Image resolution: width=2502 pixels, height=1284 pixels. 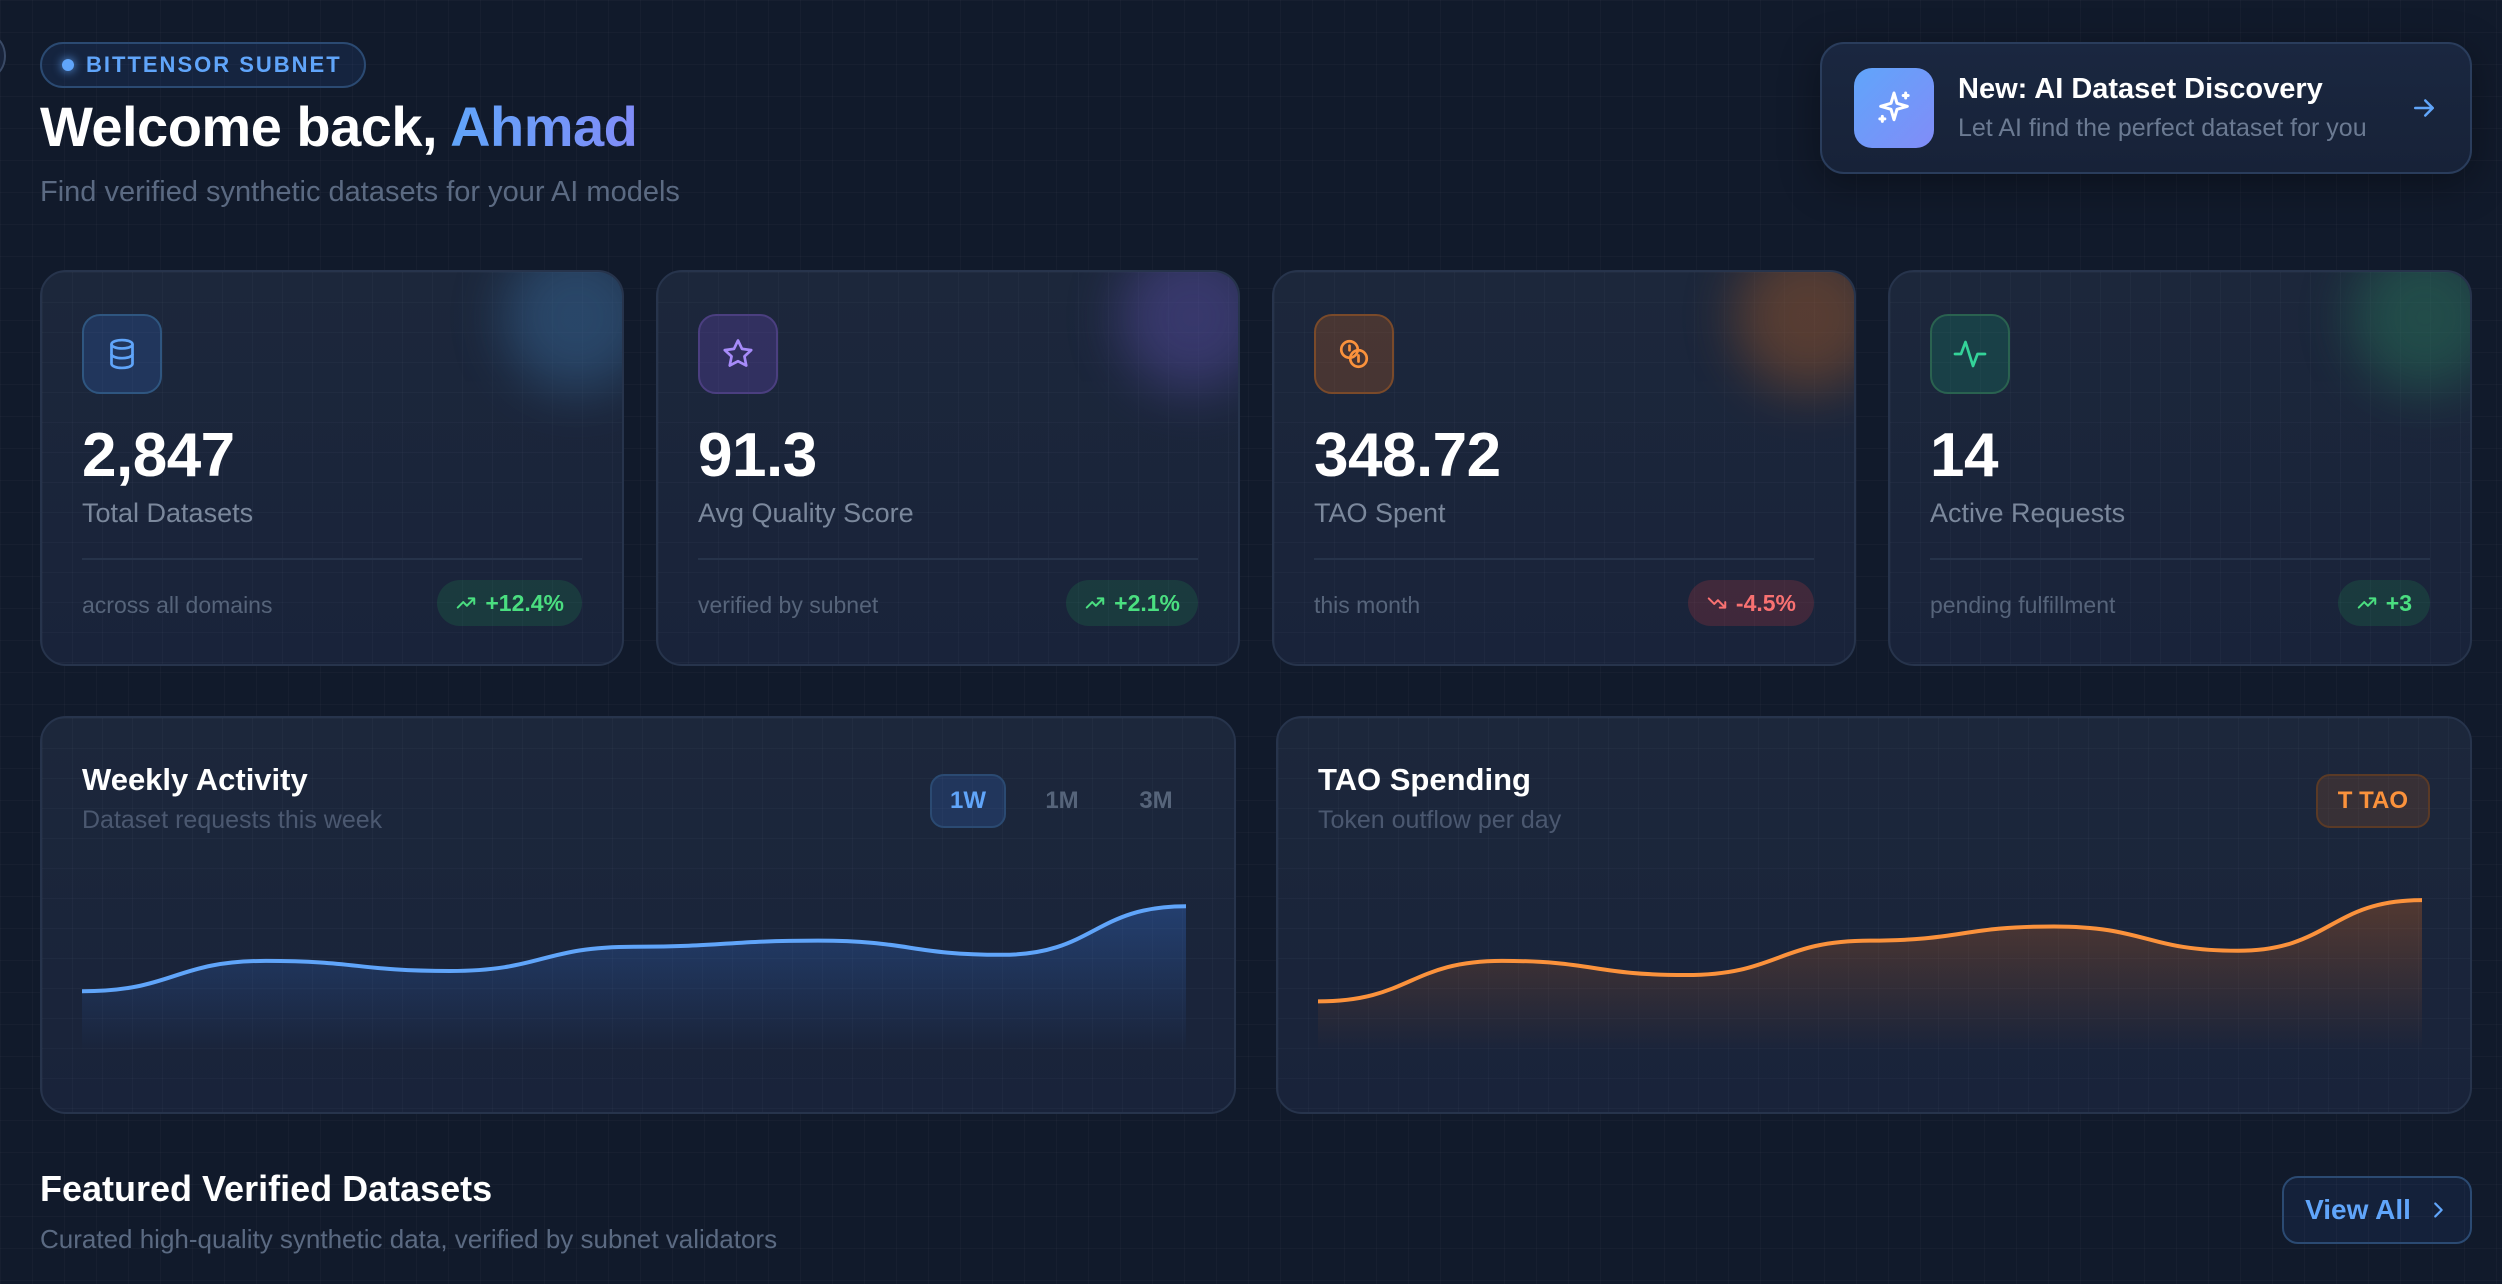 What do you see at coordinates (195, 779) in the screenshot?
I see `chart-title: Weekly Activity` at bounding box center [195, 779].